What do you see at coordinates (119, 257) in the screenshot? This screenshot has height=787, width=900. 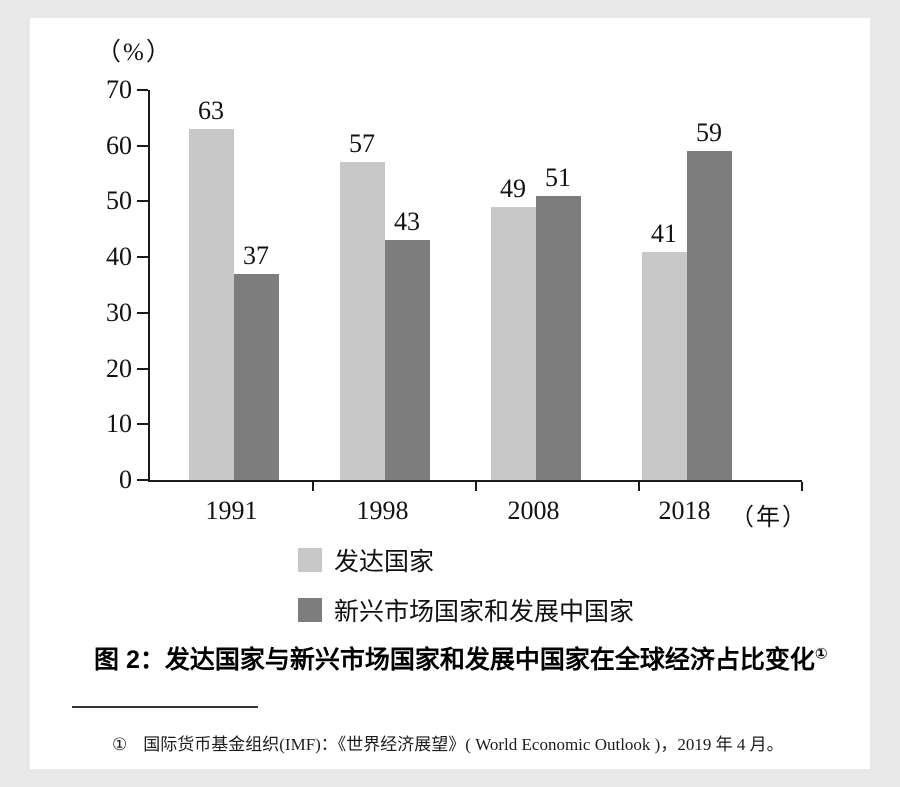 I see `y-tick-label: 40` at bounding box center [119, 257].